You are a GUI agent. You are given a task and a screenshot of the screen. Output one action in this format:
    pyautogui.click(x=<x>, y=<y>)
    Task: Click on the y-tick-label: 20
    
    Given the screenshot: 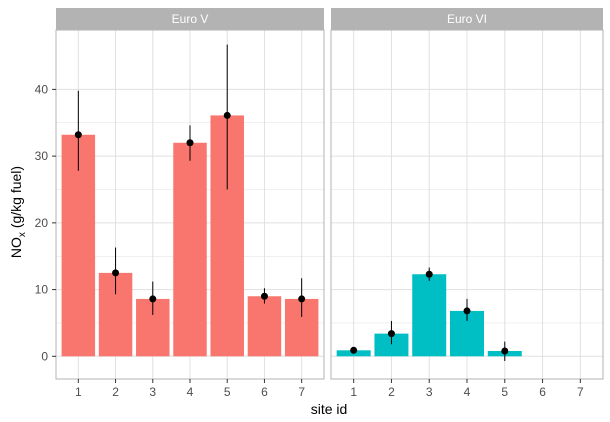 What is the action you would take?
    pyautogui.click(x=42, y=223)
    